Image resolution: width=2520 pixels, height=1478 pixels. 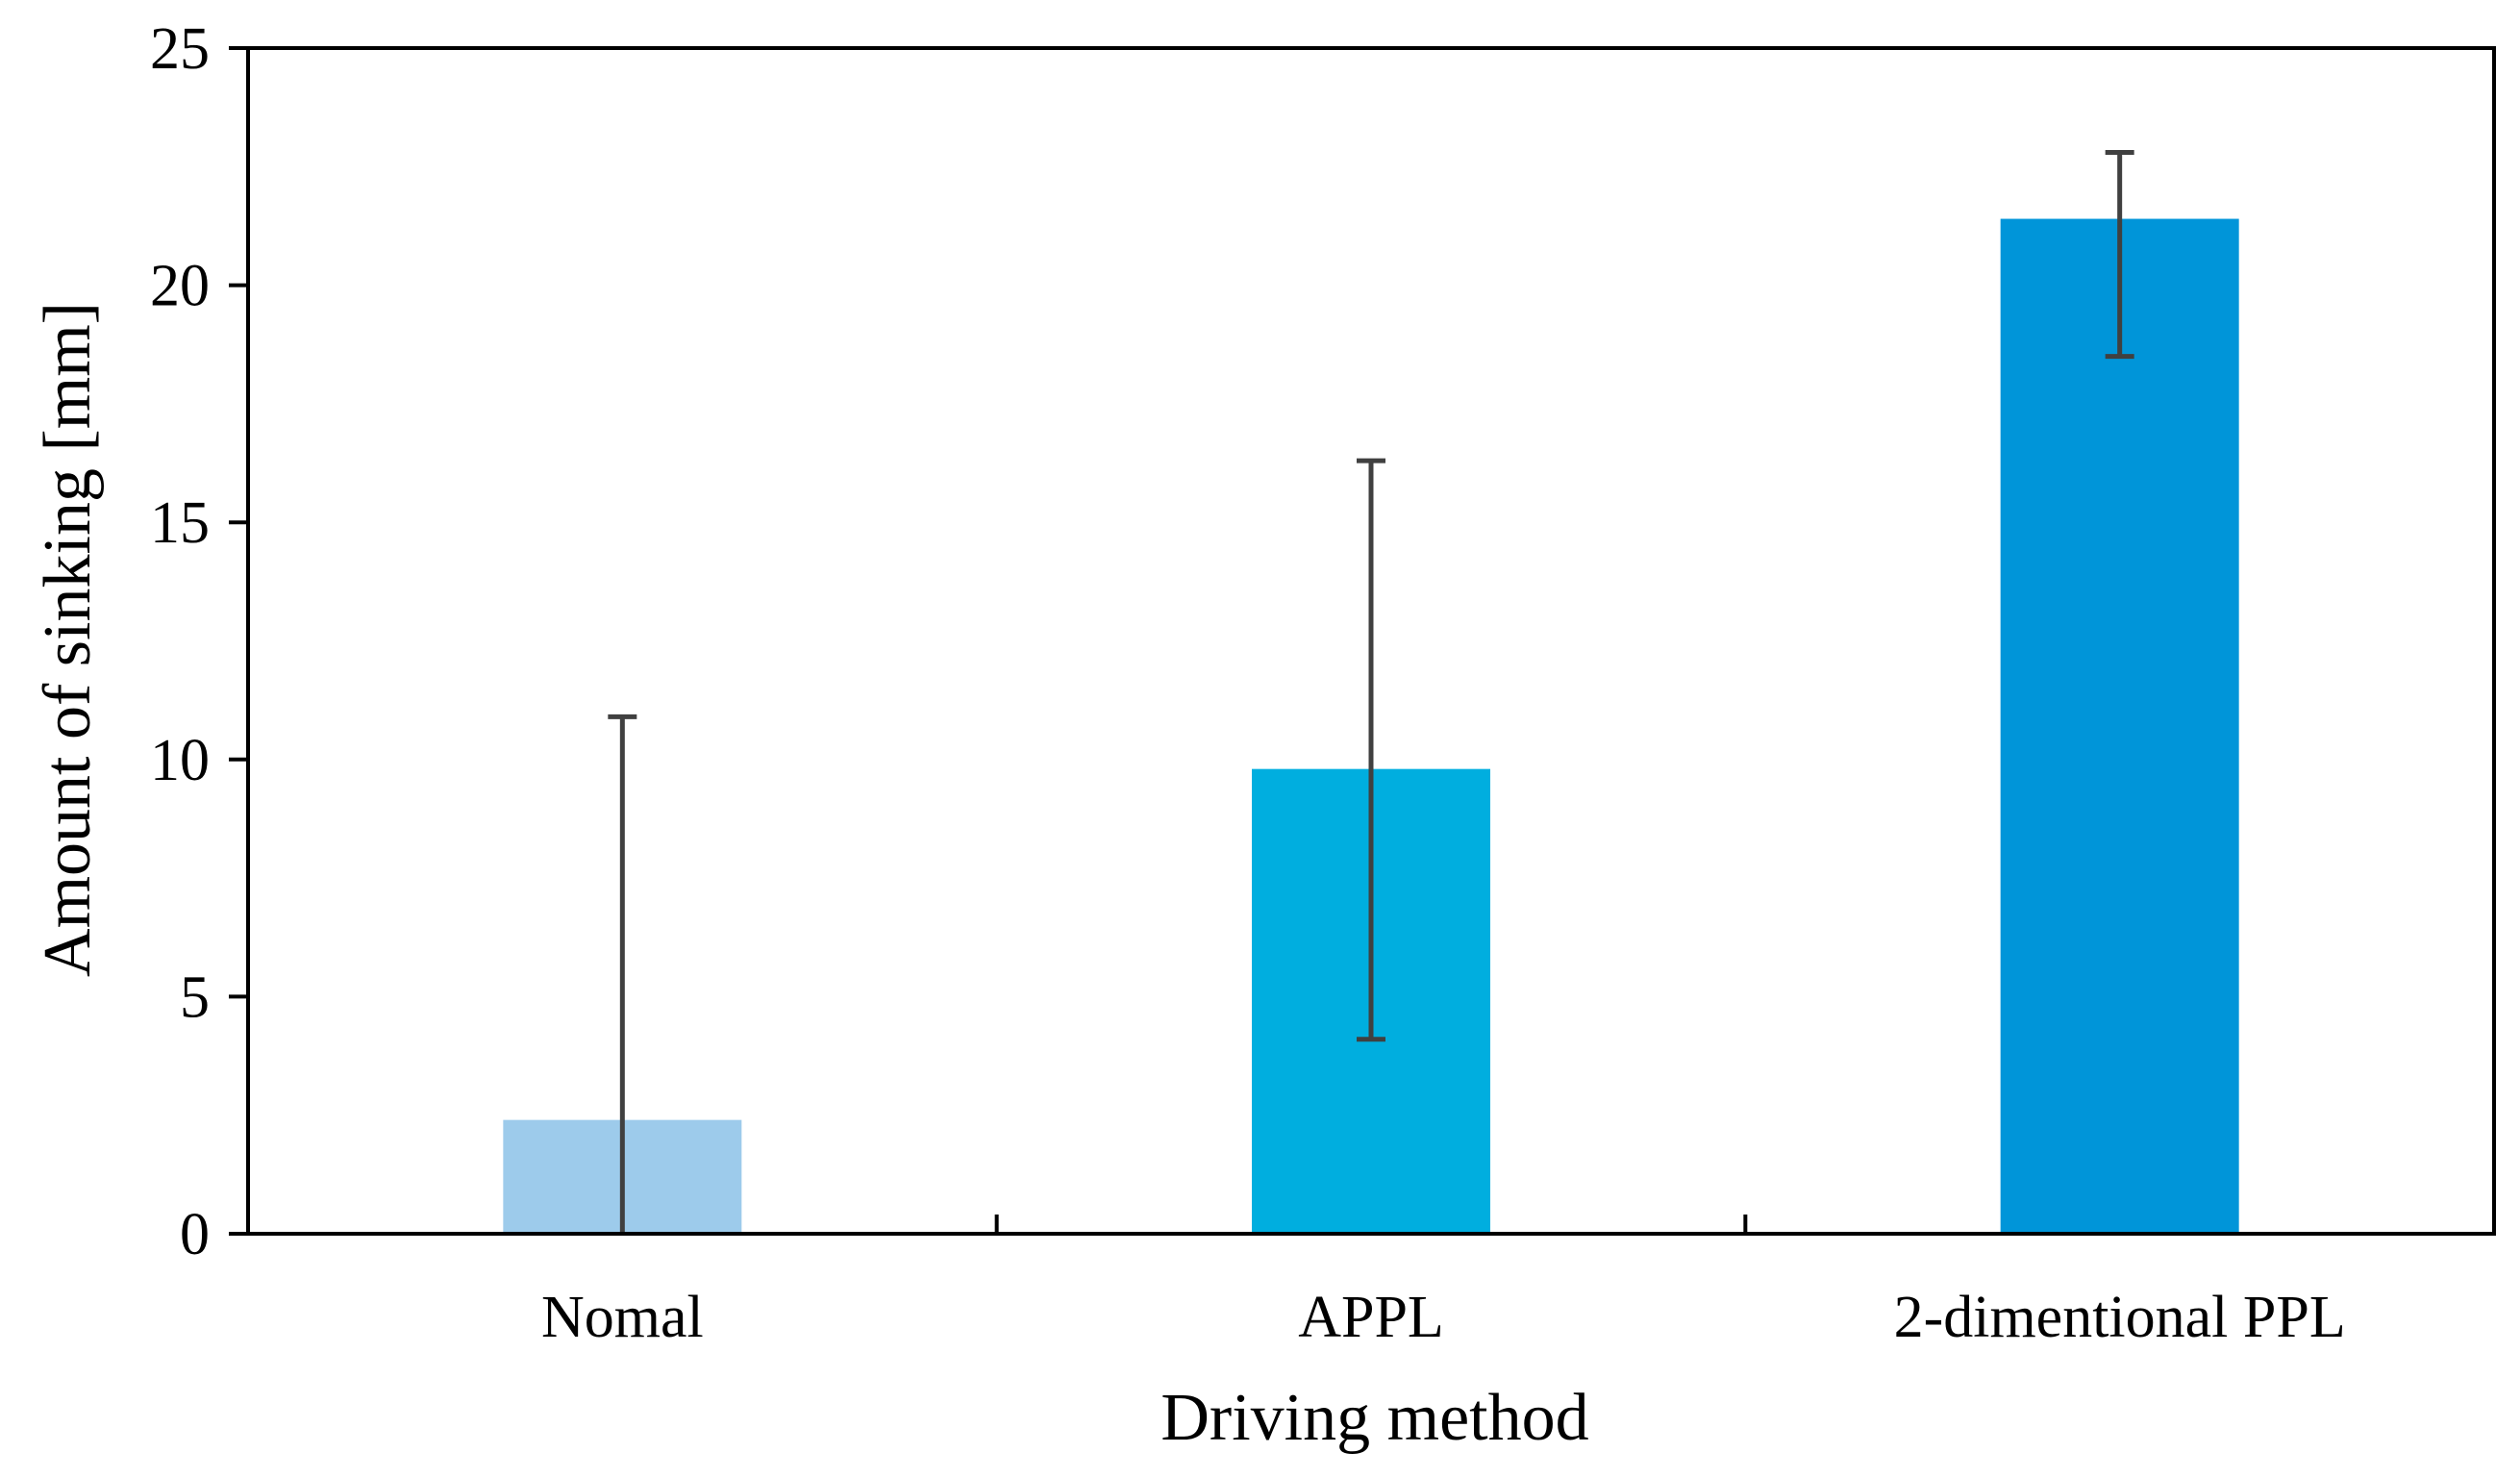 I want to click on bar-2-dimentional-ppl, so click(x=2120, y=726).